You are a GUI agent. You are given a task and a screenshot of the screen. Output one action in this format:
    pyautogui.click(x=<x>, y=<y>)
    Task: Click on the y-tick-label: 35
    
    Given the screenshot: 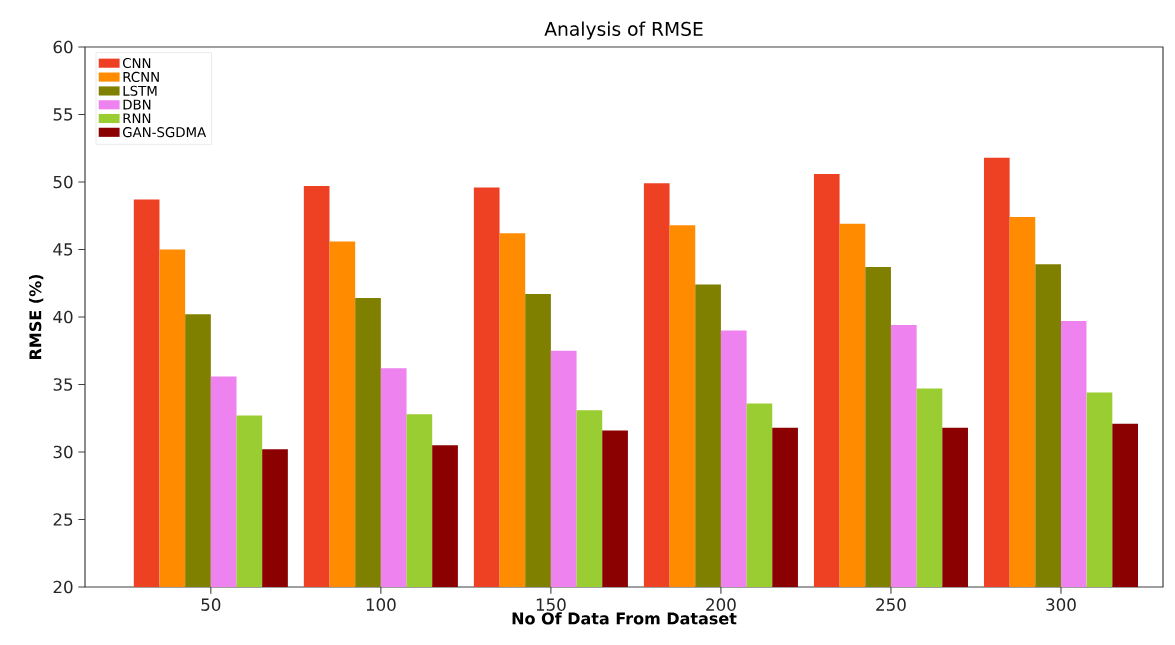 What is the action you would take?
    pyautogui.click(x=63, y=384)
    